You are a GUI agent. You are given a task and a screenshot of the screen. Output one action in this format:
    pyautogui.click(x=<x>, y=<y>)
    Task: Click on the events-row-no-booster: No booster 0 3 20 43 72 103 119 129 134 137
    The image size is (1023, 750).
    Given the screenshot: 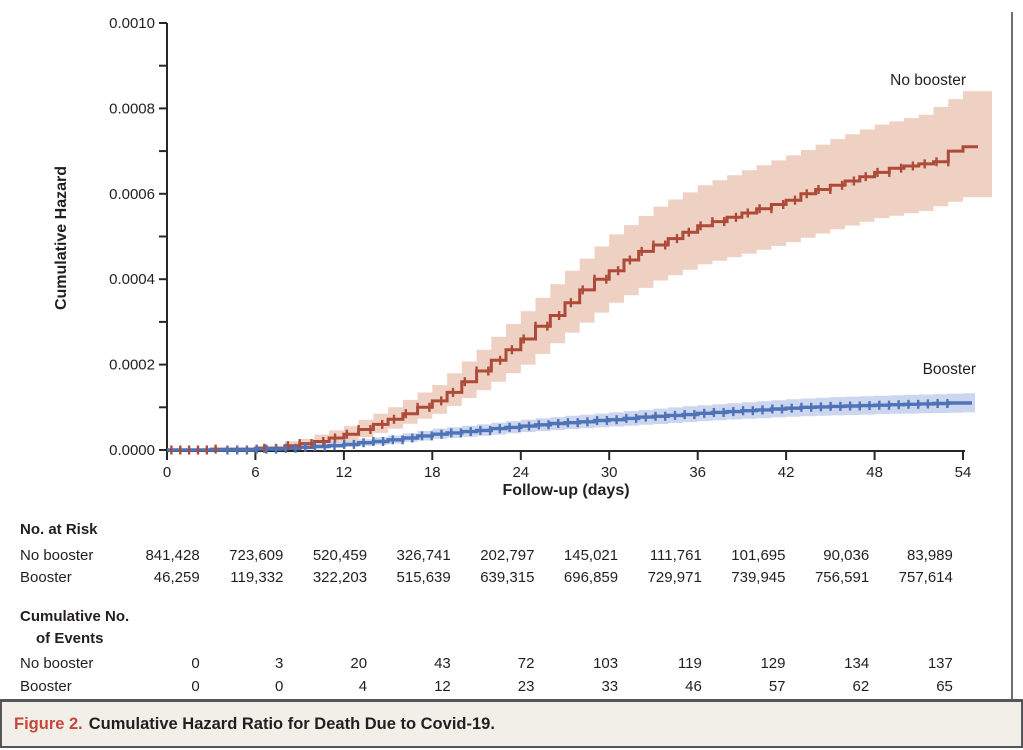 What is the action you would take?
    pyautogui.click(x=486, y=664)
    